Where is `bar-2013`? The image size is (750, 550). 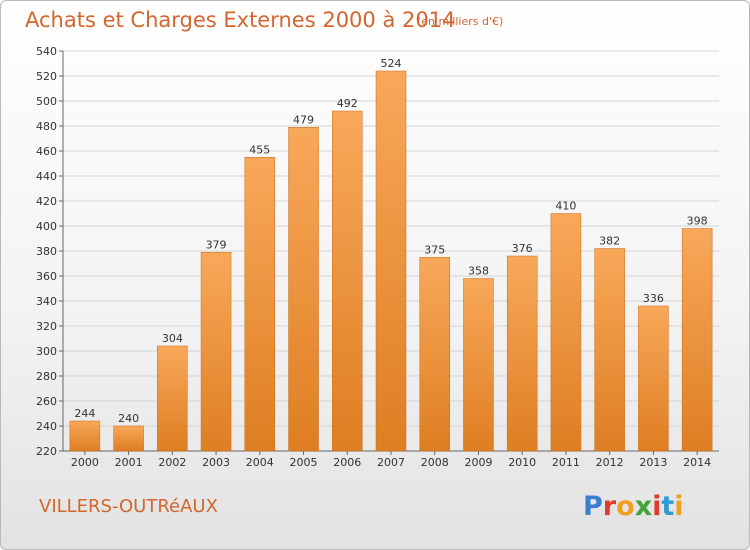 bar-2013 is located at coordinates (653, 378).